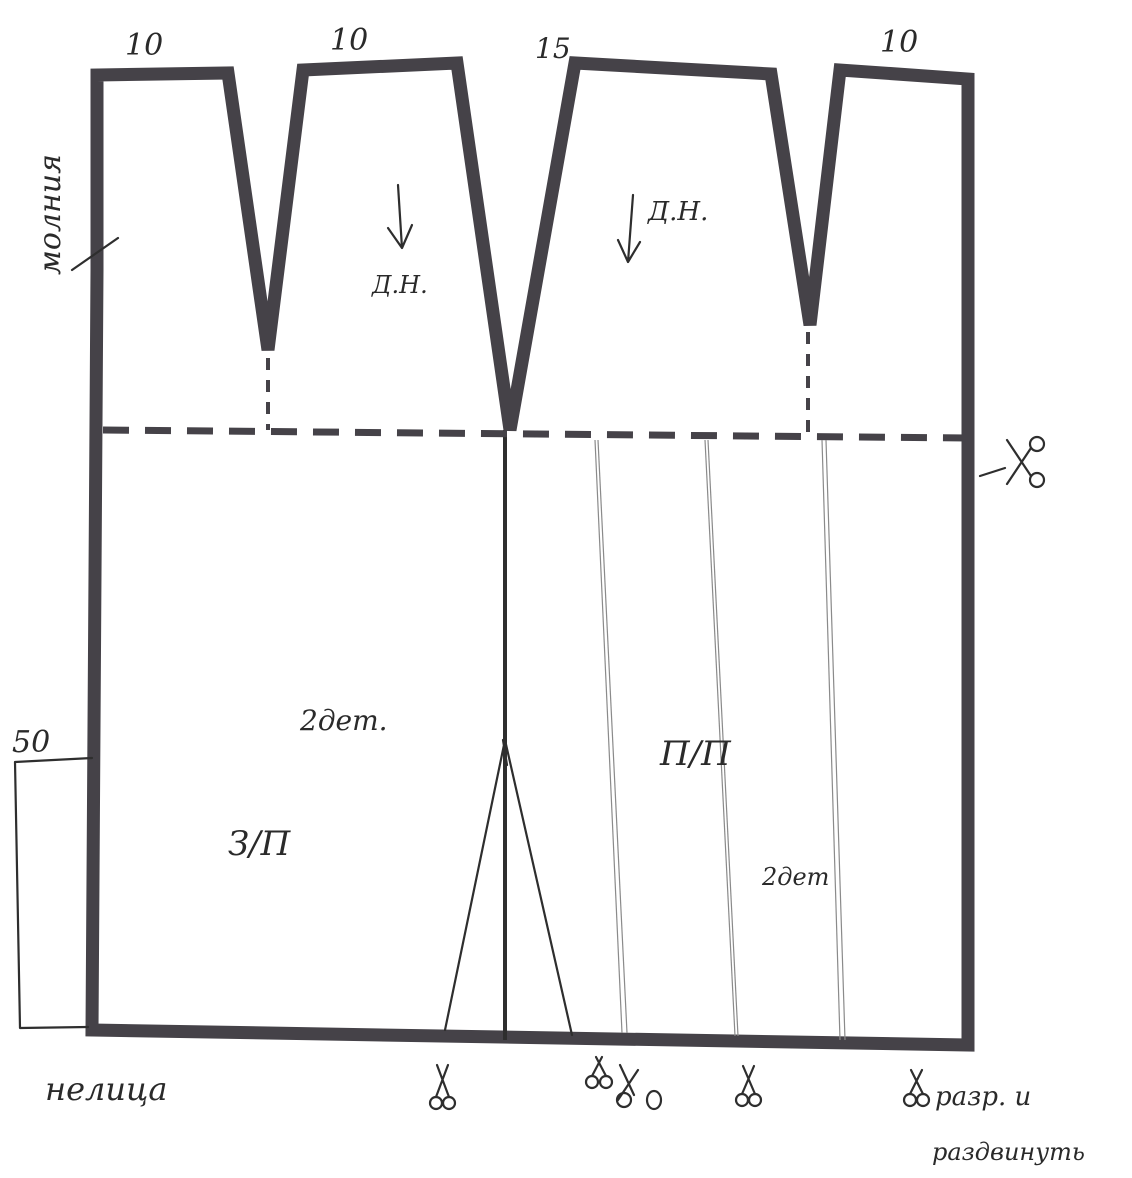  Describe the element at coordinates (50, 214) in the screenshot. I see `zipper-label: молния` at that location.